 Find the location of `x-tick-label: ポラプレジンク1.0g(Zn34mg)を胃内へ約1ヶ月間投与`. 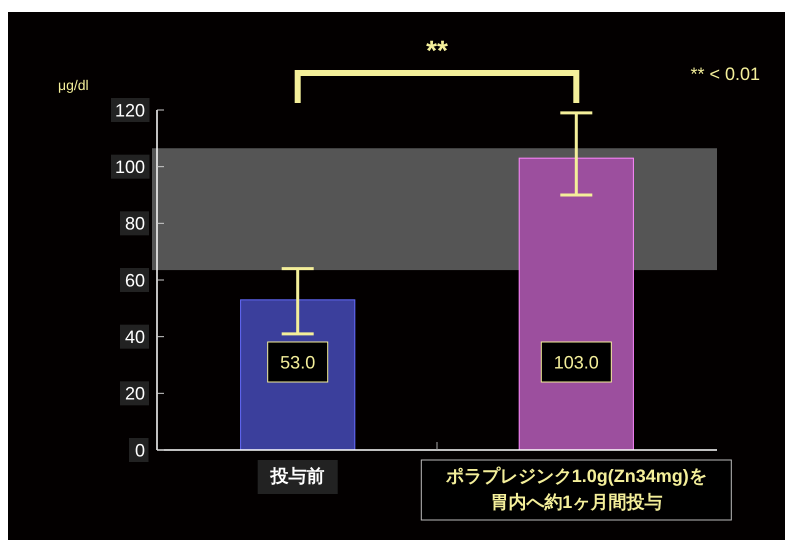

x-tick-label: ポラプレジンク1.0g(Zn34mg)を胃内へ約1ヶ月間投与 is located at coordinates (575, 489).